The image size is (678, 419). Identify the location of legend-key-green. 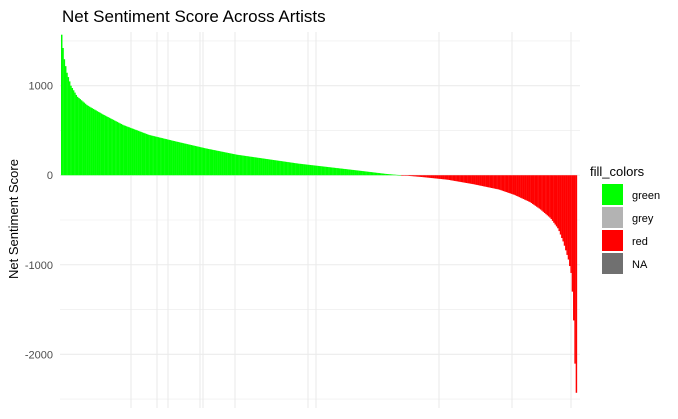
(612, 194).